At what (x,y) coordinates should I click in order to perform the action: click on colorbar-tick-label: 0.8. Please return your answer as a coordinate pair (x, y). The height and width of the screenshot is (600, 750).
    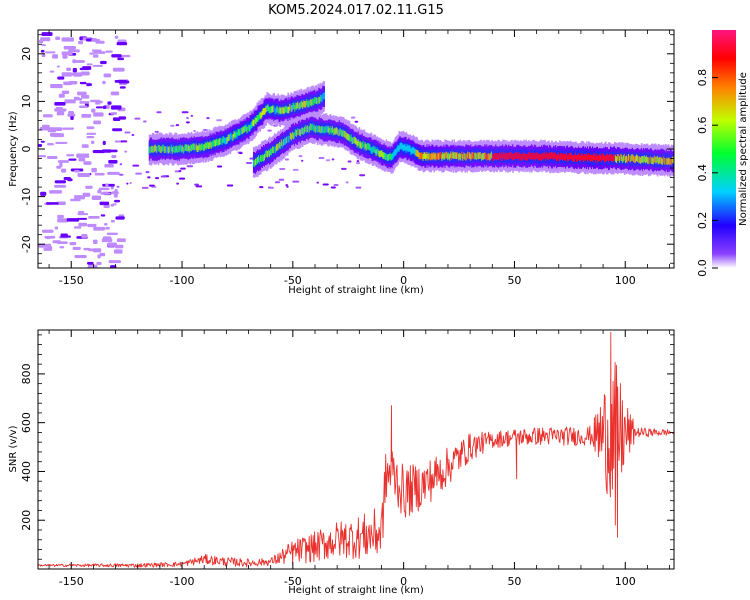
    Looking at the image, I should click on (702, 78).